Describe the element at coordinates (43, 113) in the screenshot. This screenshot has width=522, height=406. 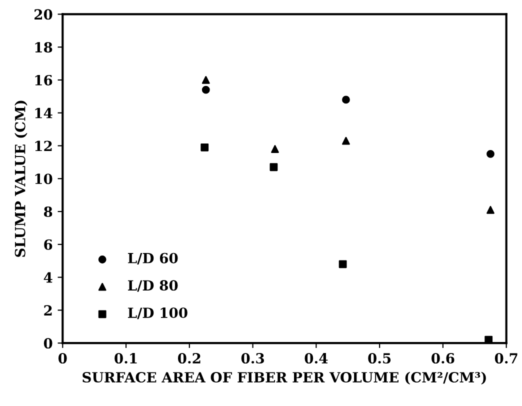
I see `y-tick-label: 14` at that location.